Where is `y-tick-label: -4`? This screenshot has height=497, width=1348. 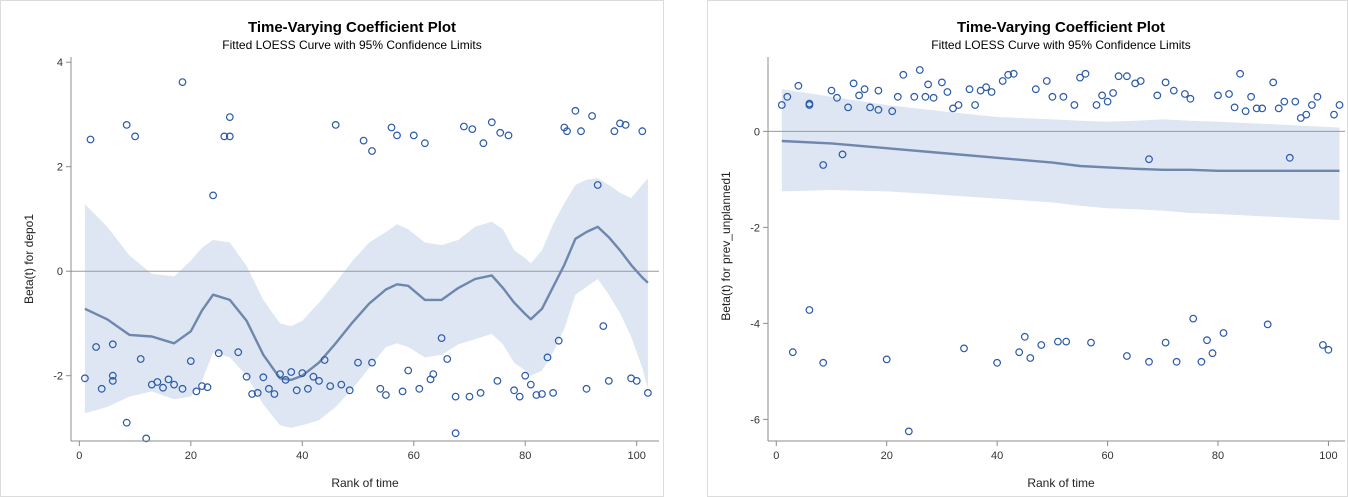
y-tick-label: -4 is located at coordinates (755, 324).